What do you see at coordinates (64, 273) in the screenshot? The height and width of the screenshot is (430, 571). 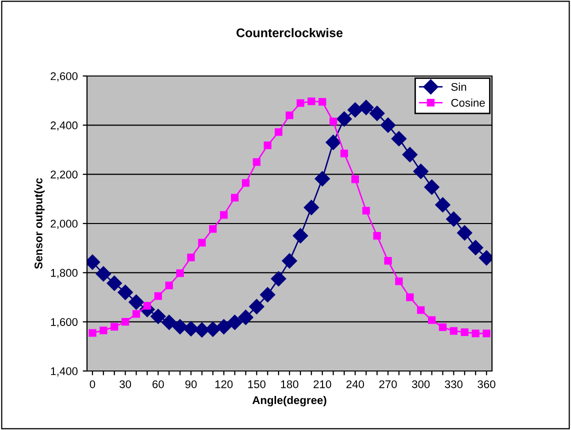 I see `y-tick-label: 1,800` at bounding box center [64, 273].